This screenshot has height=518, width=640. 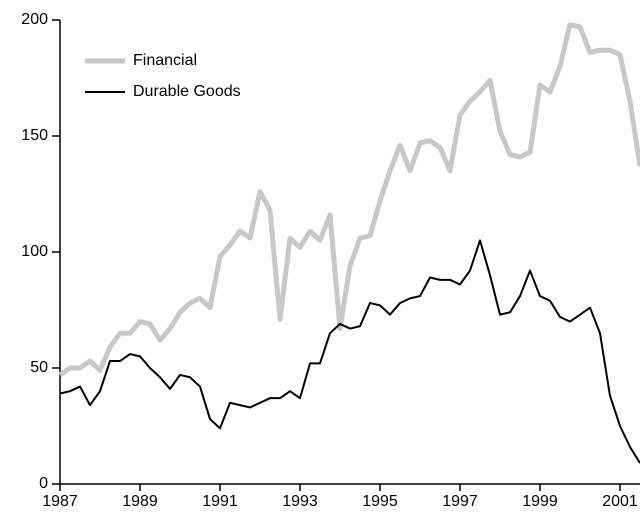 What do you see at coordinates (460, 501) in the screenshot?
I see `x-tick-label: 1997` at bounding box center [460, 501].